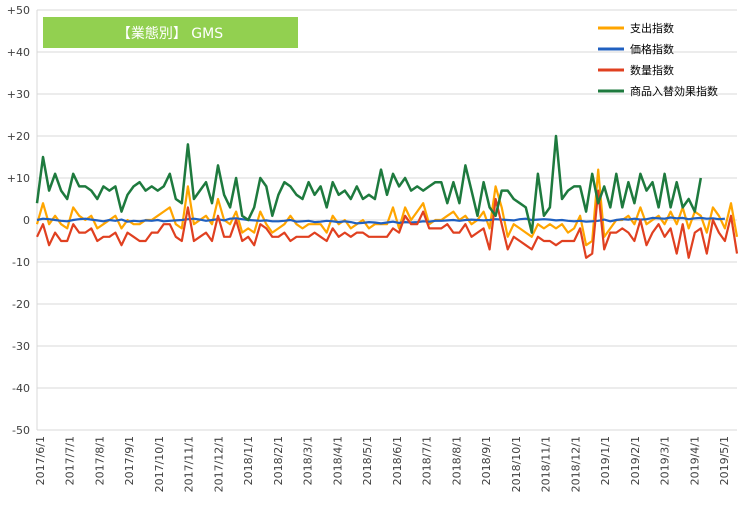  What do you see at coordinates (21, 262) in the screenshot?
I see `y-tick-label: -10` at bounding box center [21, 262].